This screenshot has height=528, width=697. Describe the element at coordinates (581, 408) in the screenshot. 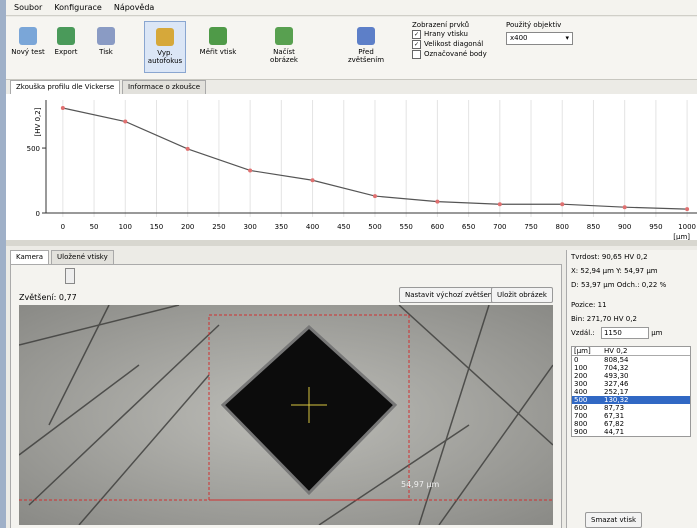

I see `cell: 600` at that location.